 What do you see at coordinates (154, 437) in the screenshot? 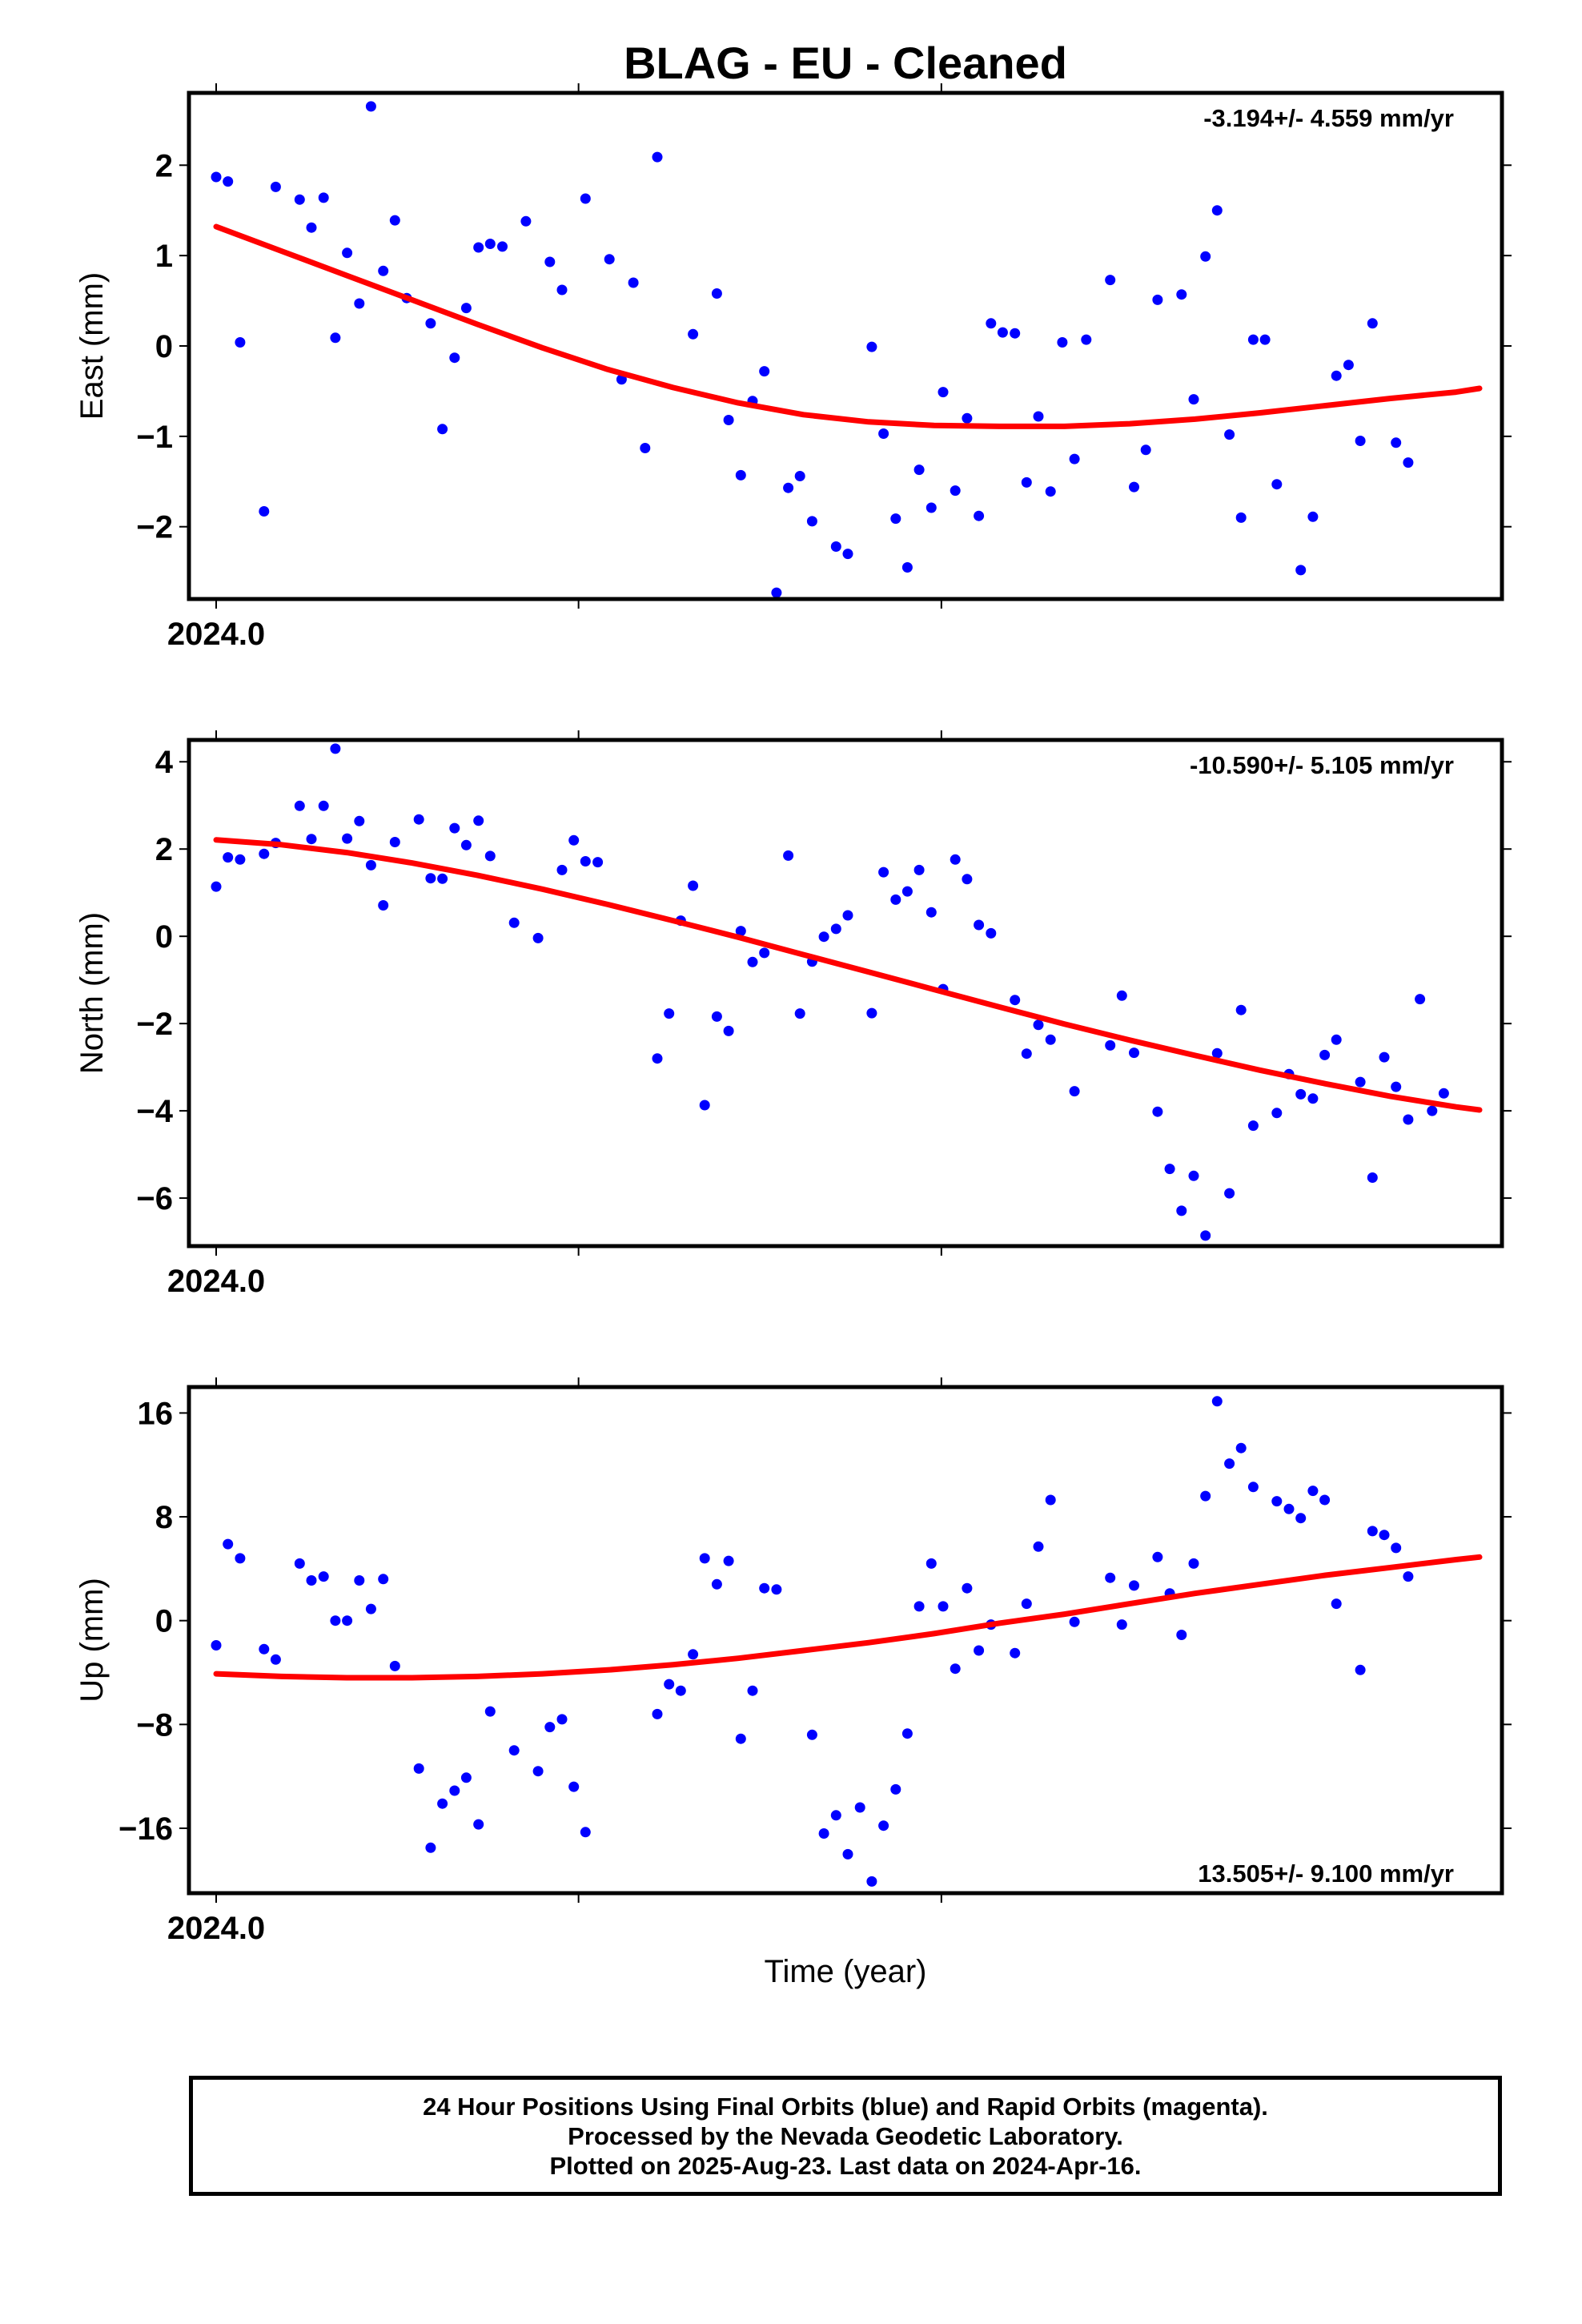
I see `y-tick-label: −1` at bounding box center [154, 437].